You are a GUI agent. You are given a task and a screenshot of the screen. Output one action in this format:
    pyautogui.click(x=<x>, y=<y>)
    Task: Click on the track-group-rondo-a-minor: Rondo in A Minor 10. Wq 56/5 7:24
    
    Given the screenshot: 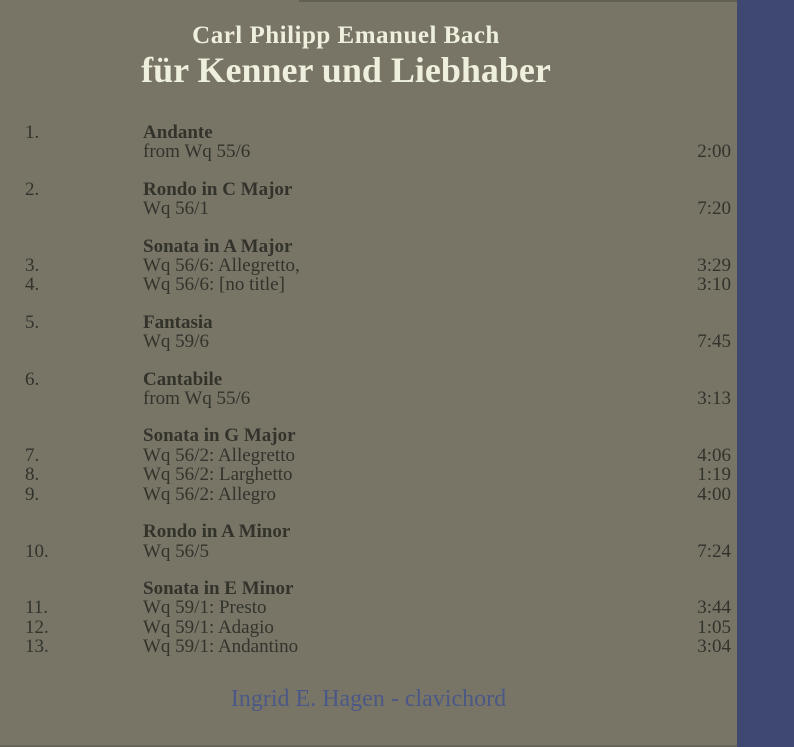 What is the action you would take?
    pyautogui.click(x=378, y=541)
    